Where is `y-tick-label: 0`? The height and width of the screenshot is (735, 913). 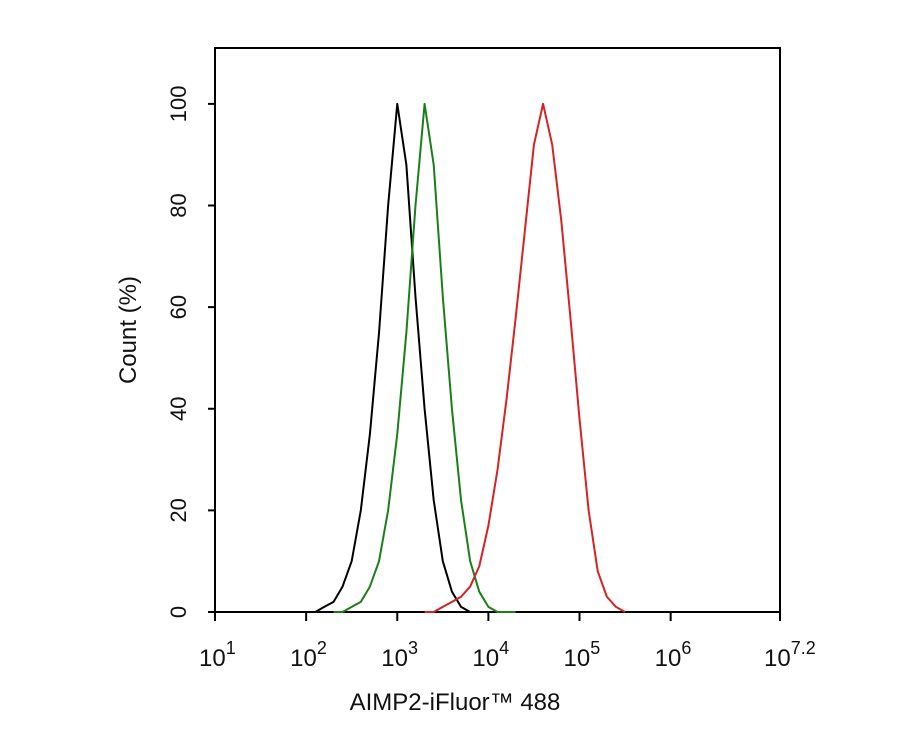
y-tick-label: 0 is located at coordinates (178, 612).